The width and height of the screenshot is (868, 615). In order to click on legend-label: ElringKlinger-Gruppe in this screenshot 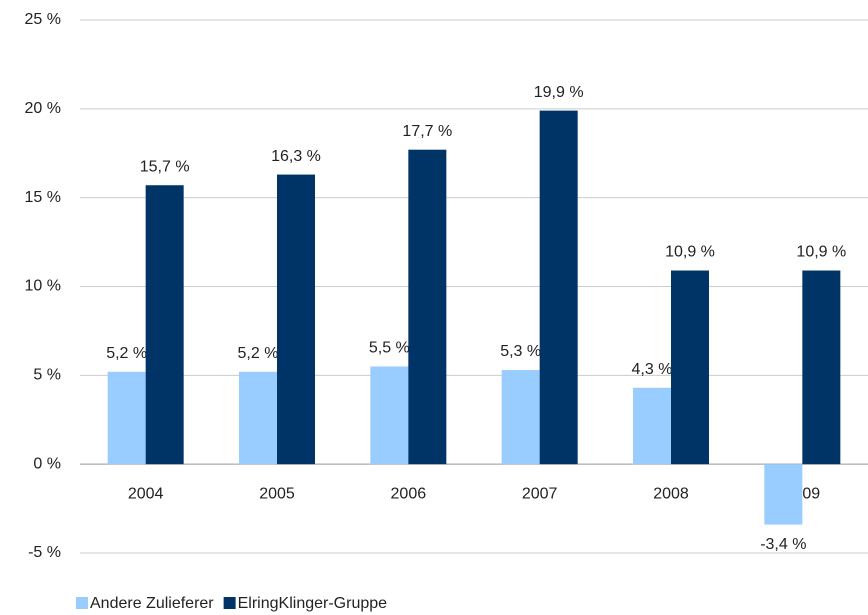, I will do `click(313, 603)`.